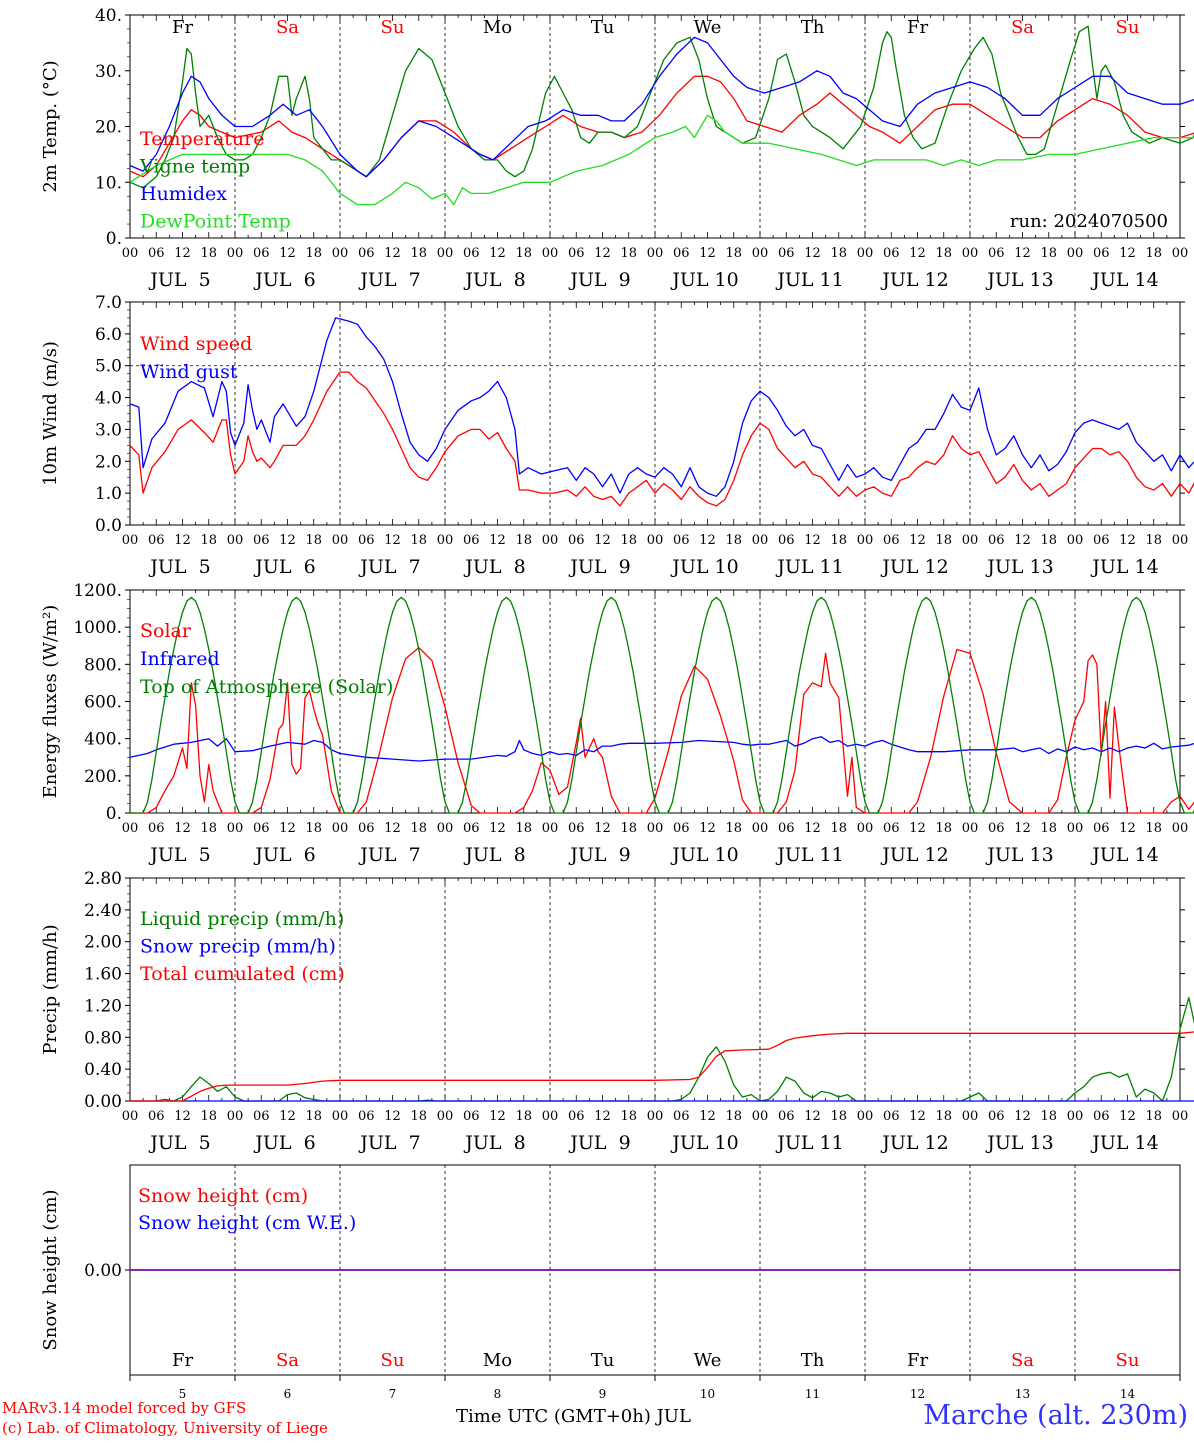  I want to click on y-tick-label: 800., so click(103, 665).